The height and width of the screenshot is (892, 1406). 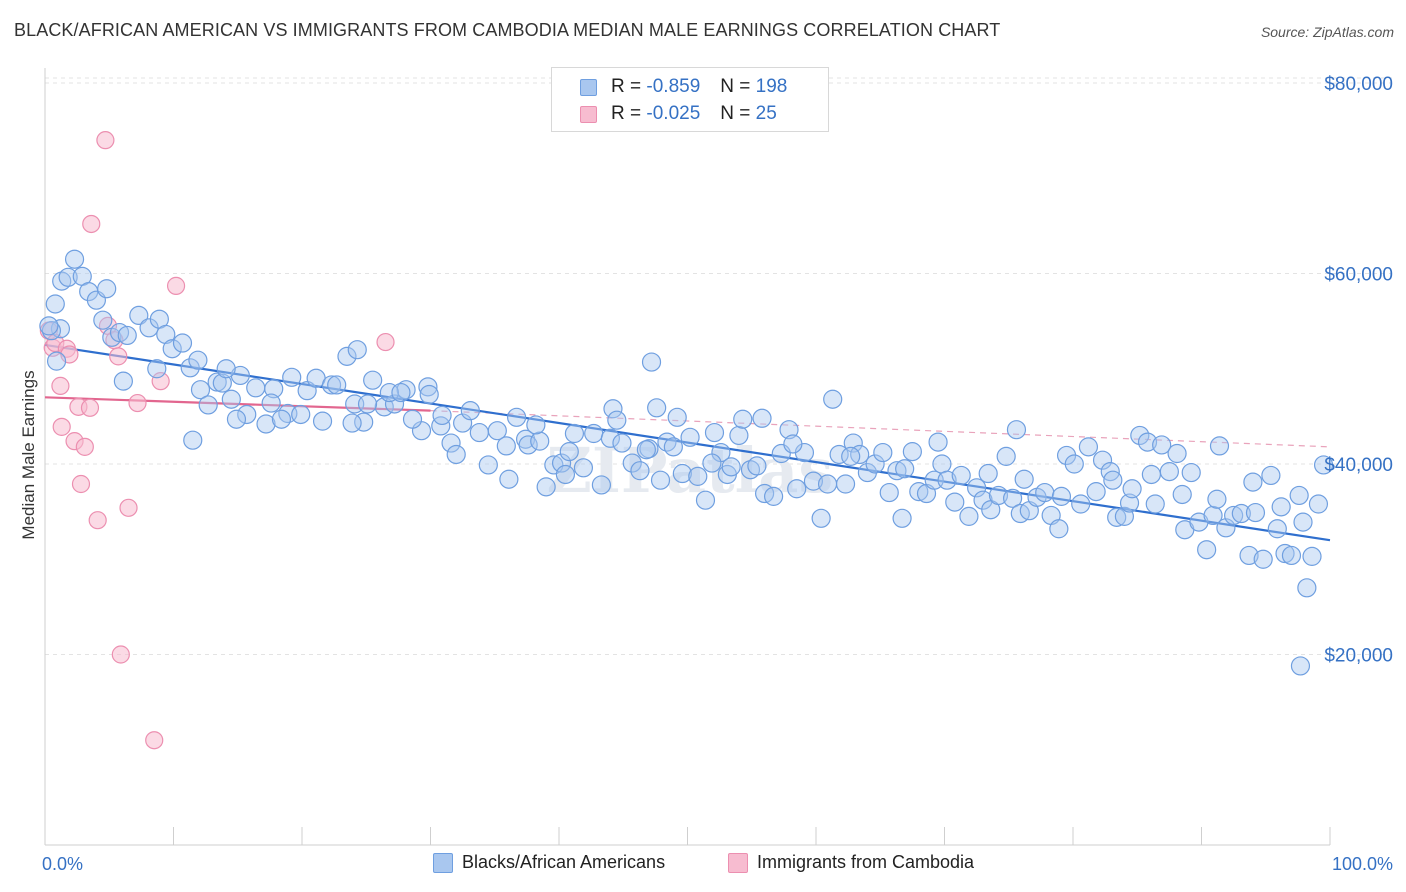 I want to click on n-value: 198, so click(x=771, y=86).